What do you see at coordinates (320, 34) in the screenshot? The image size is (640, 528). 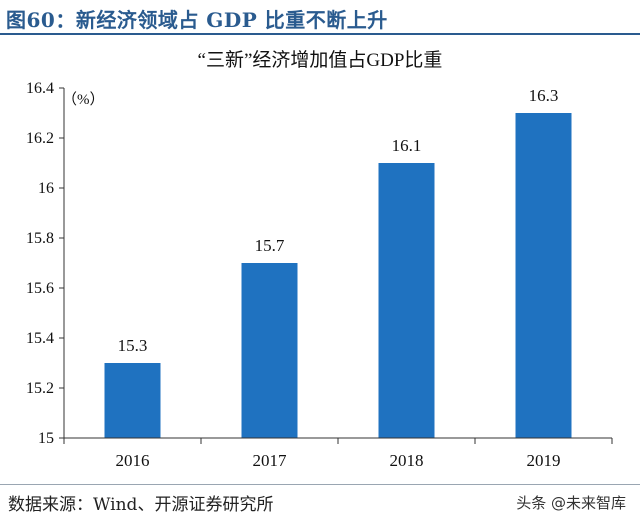 I see `header-divider` at bounding box center [320, 34].